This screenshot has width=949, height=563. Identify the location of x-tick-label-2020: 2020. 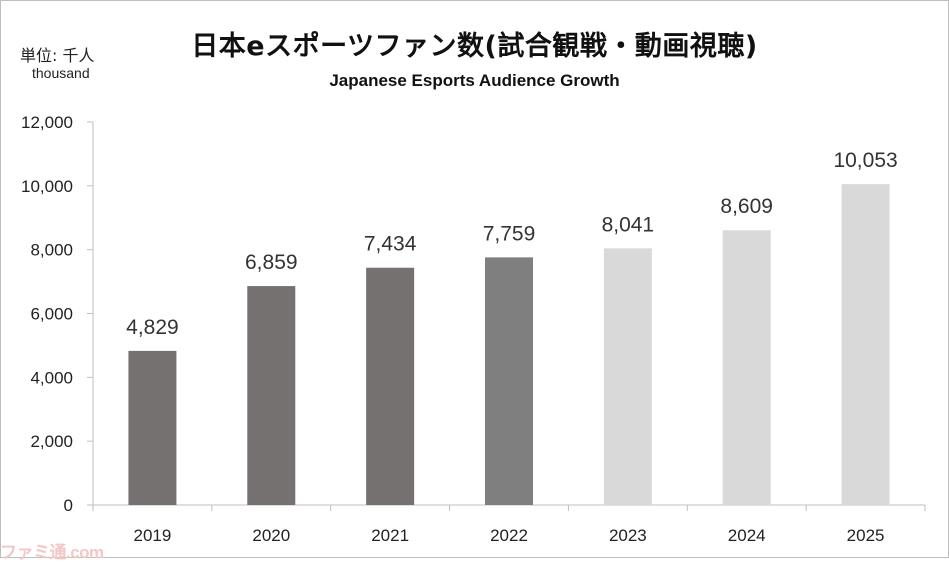
(271, 535).